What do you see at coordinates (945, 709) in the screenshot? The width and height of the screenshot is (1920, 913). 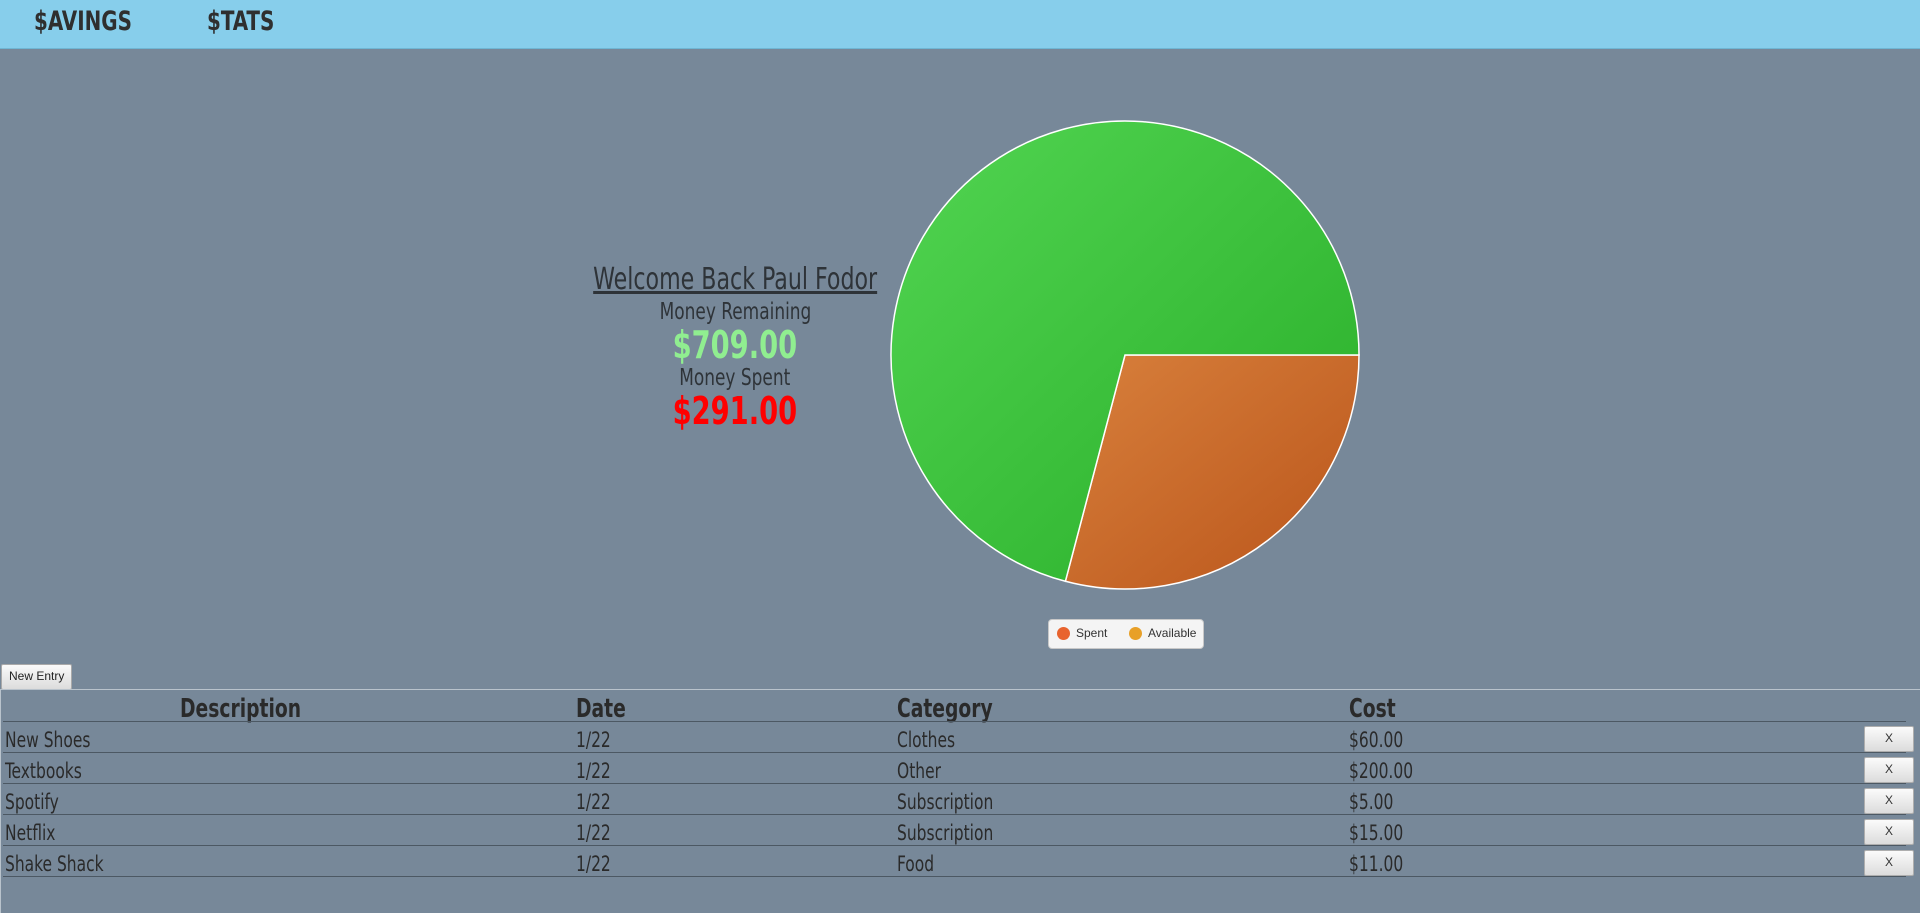 I see `column-header-category: Category` at bounding box center [945, 709].